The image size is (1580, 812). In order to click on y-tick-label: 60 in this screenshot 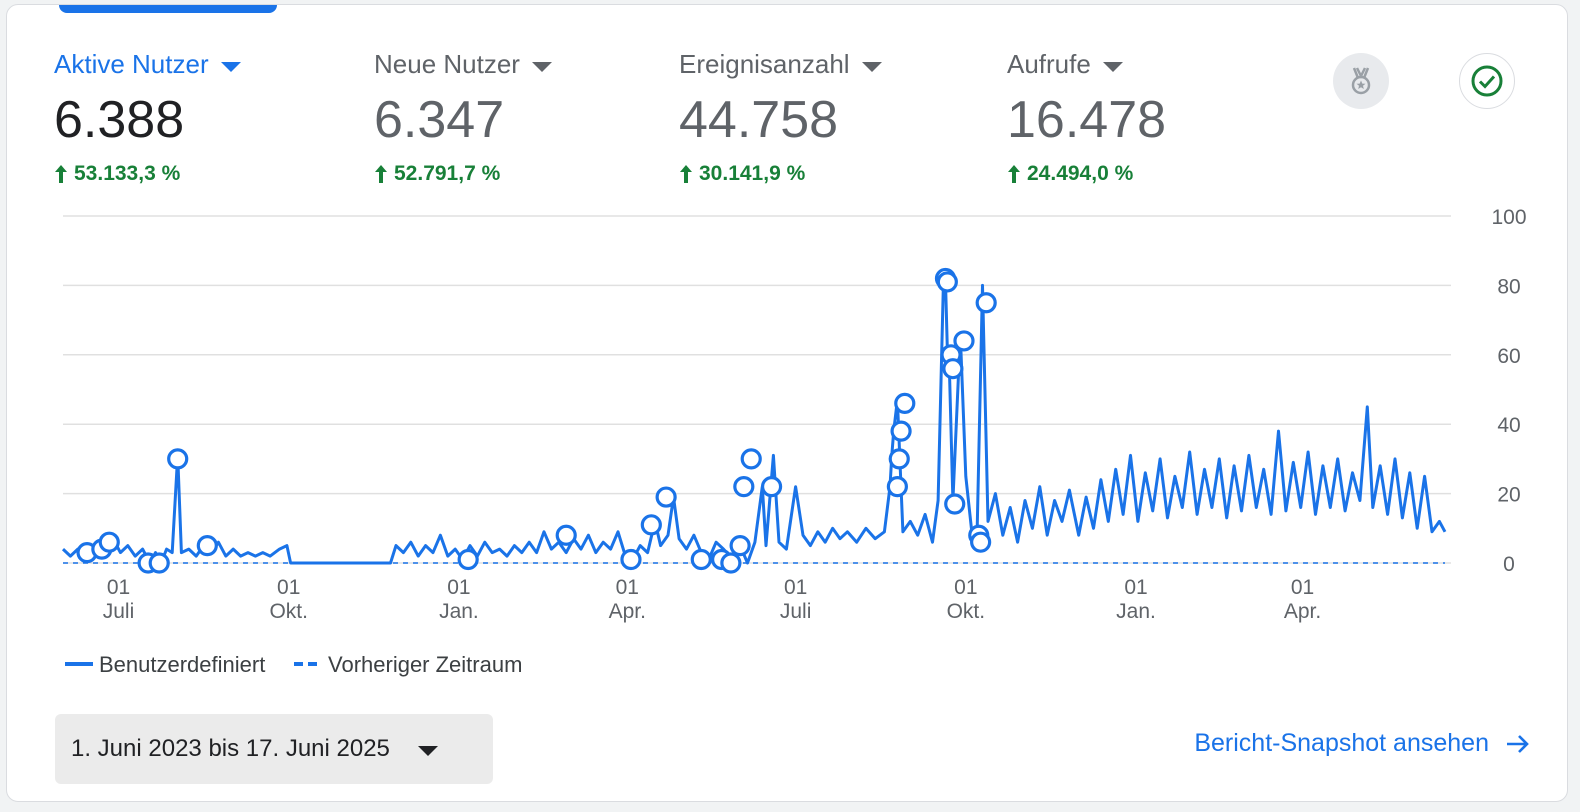, I will do `click(1508, 356)`.